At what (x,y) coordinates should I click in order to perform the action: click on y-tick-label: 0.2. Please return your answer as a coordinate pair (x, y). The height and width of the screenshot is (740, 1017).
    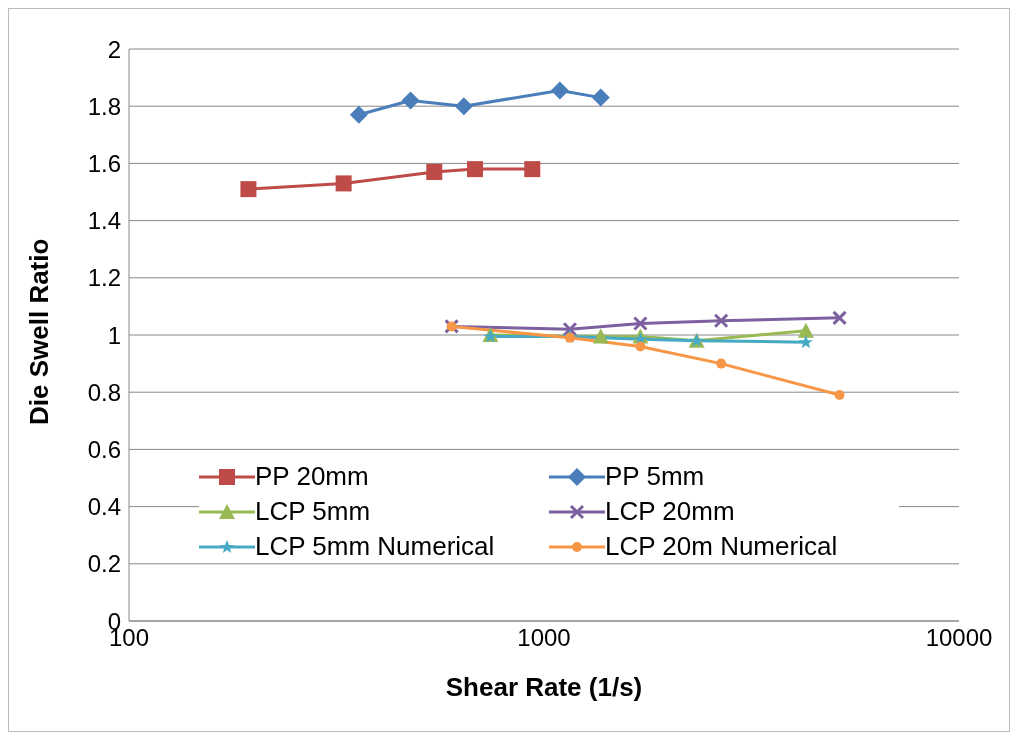
    Looking at the image, I should click on (104, 564).